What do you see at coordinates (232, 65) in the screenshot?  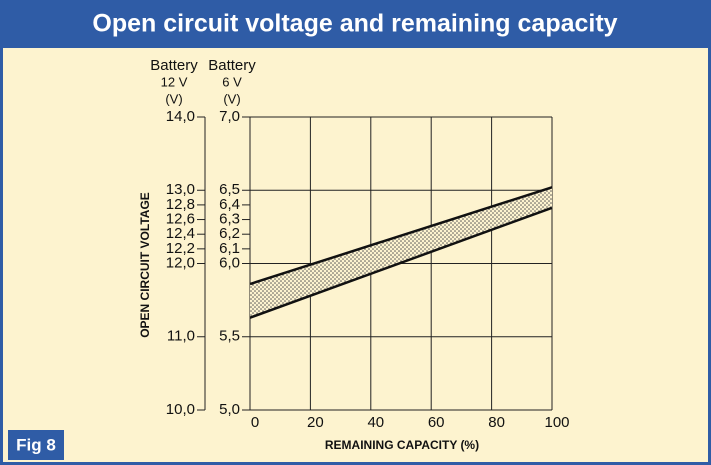 I see `y-axis-header: Battery` at bounding box center [232, 65].